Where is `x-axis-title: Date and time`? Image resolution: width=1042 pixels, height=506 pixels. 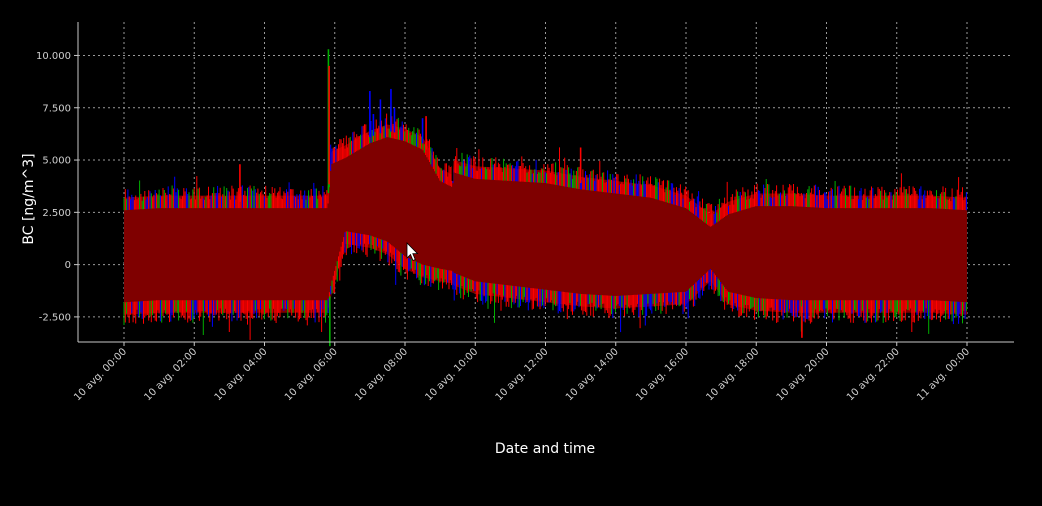 x-axis-title: Date and time is located at coordinates (545, 449).